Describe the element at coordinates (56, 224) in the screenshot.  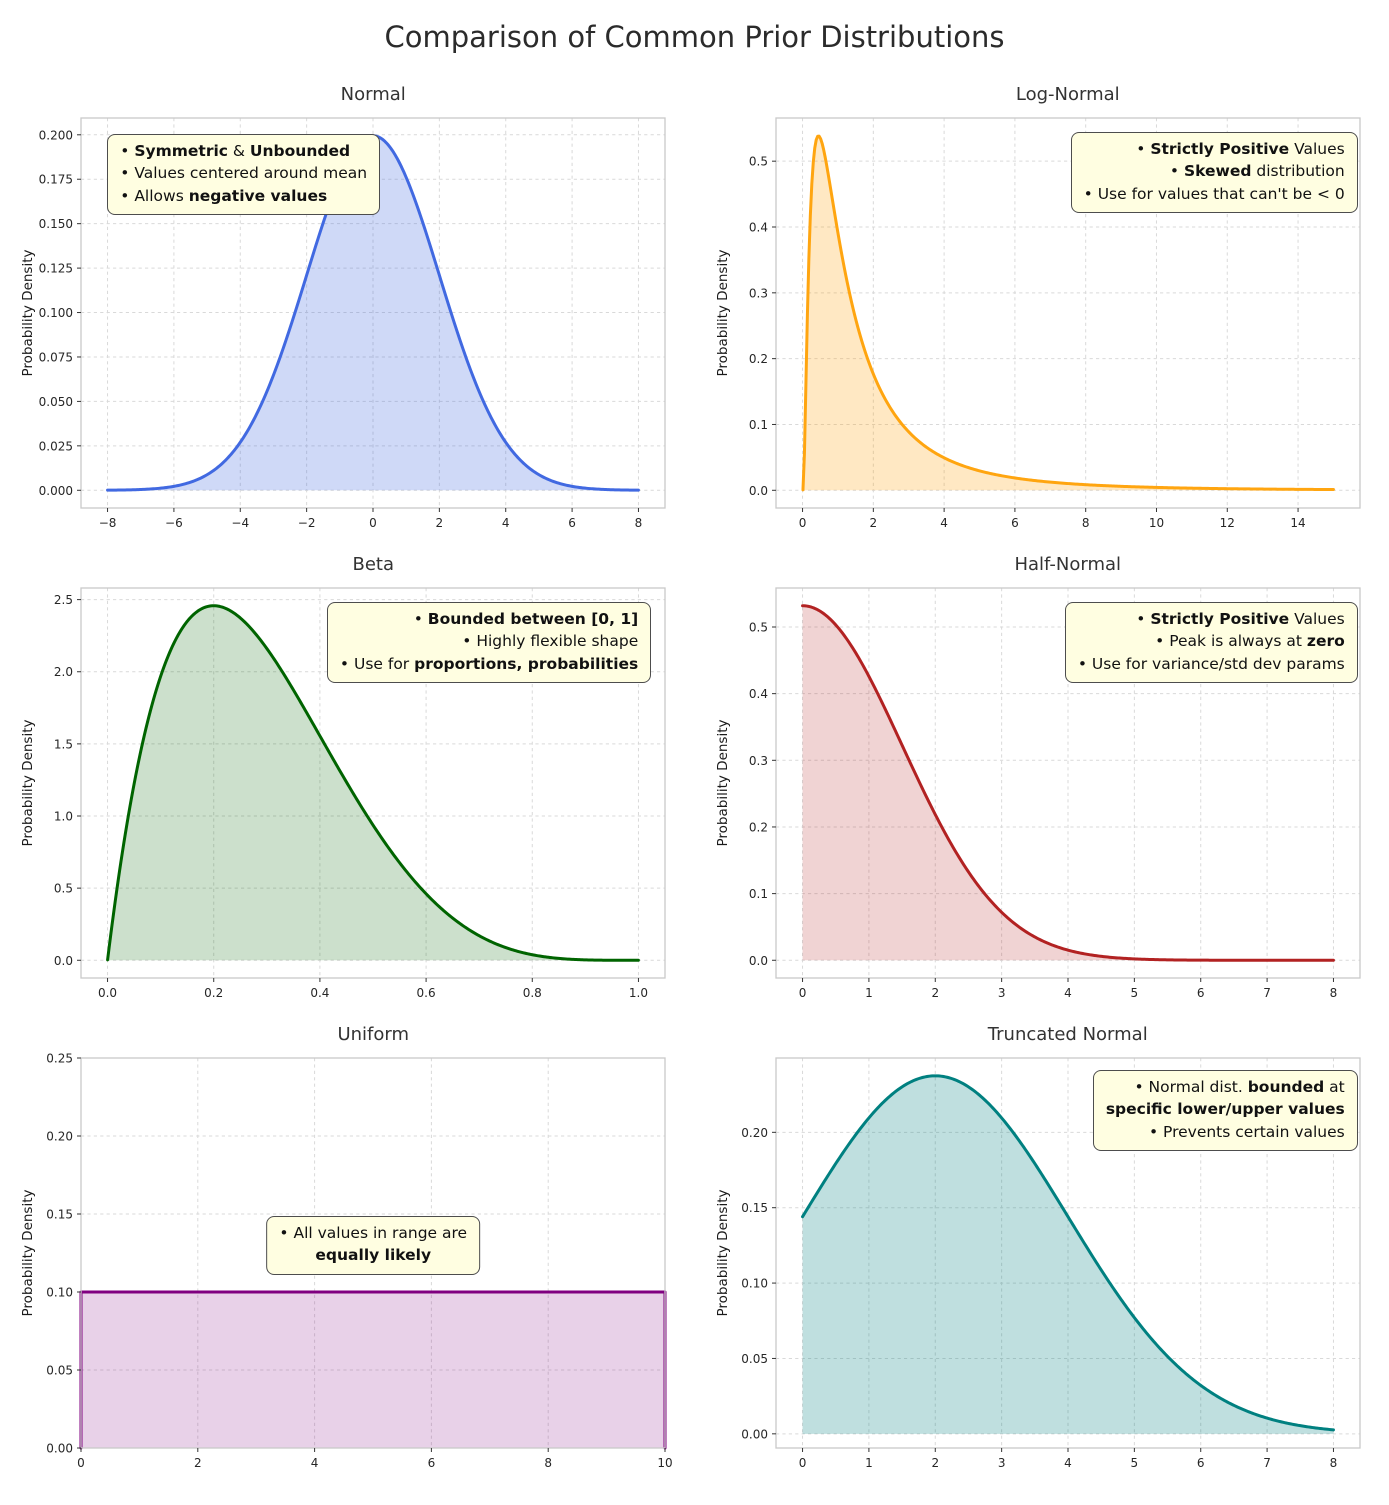
I see `y-tick-label: 0.150` at that location.